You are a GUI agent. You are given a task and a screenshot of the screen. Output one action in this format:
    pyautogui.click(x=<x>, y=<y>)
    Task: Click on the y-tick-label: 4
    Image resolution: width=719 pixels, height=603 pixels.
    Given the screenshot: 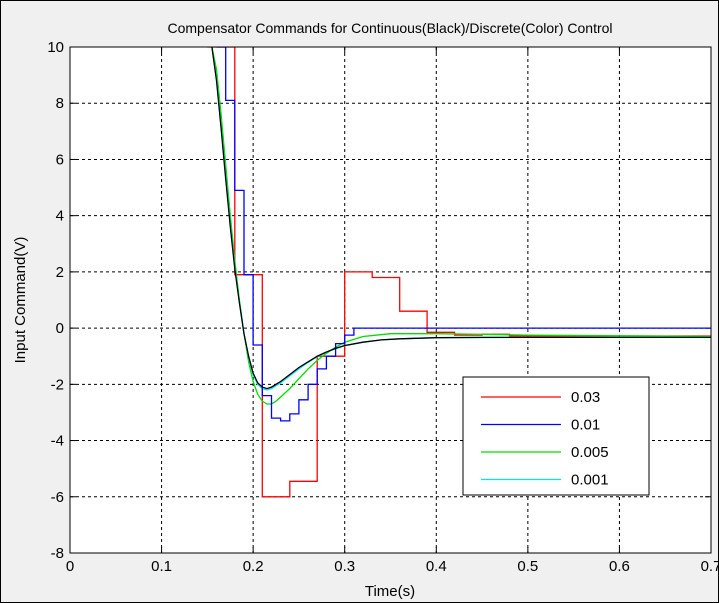 What is the action you would take?
    pyautogui.click(x=60, y=216)
    